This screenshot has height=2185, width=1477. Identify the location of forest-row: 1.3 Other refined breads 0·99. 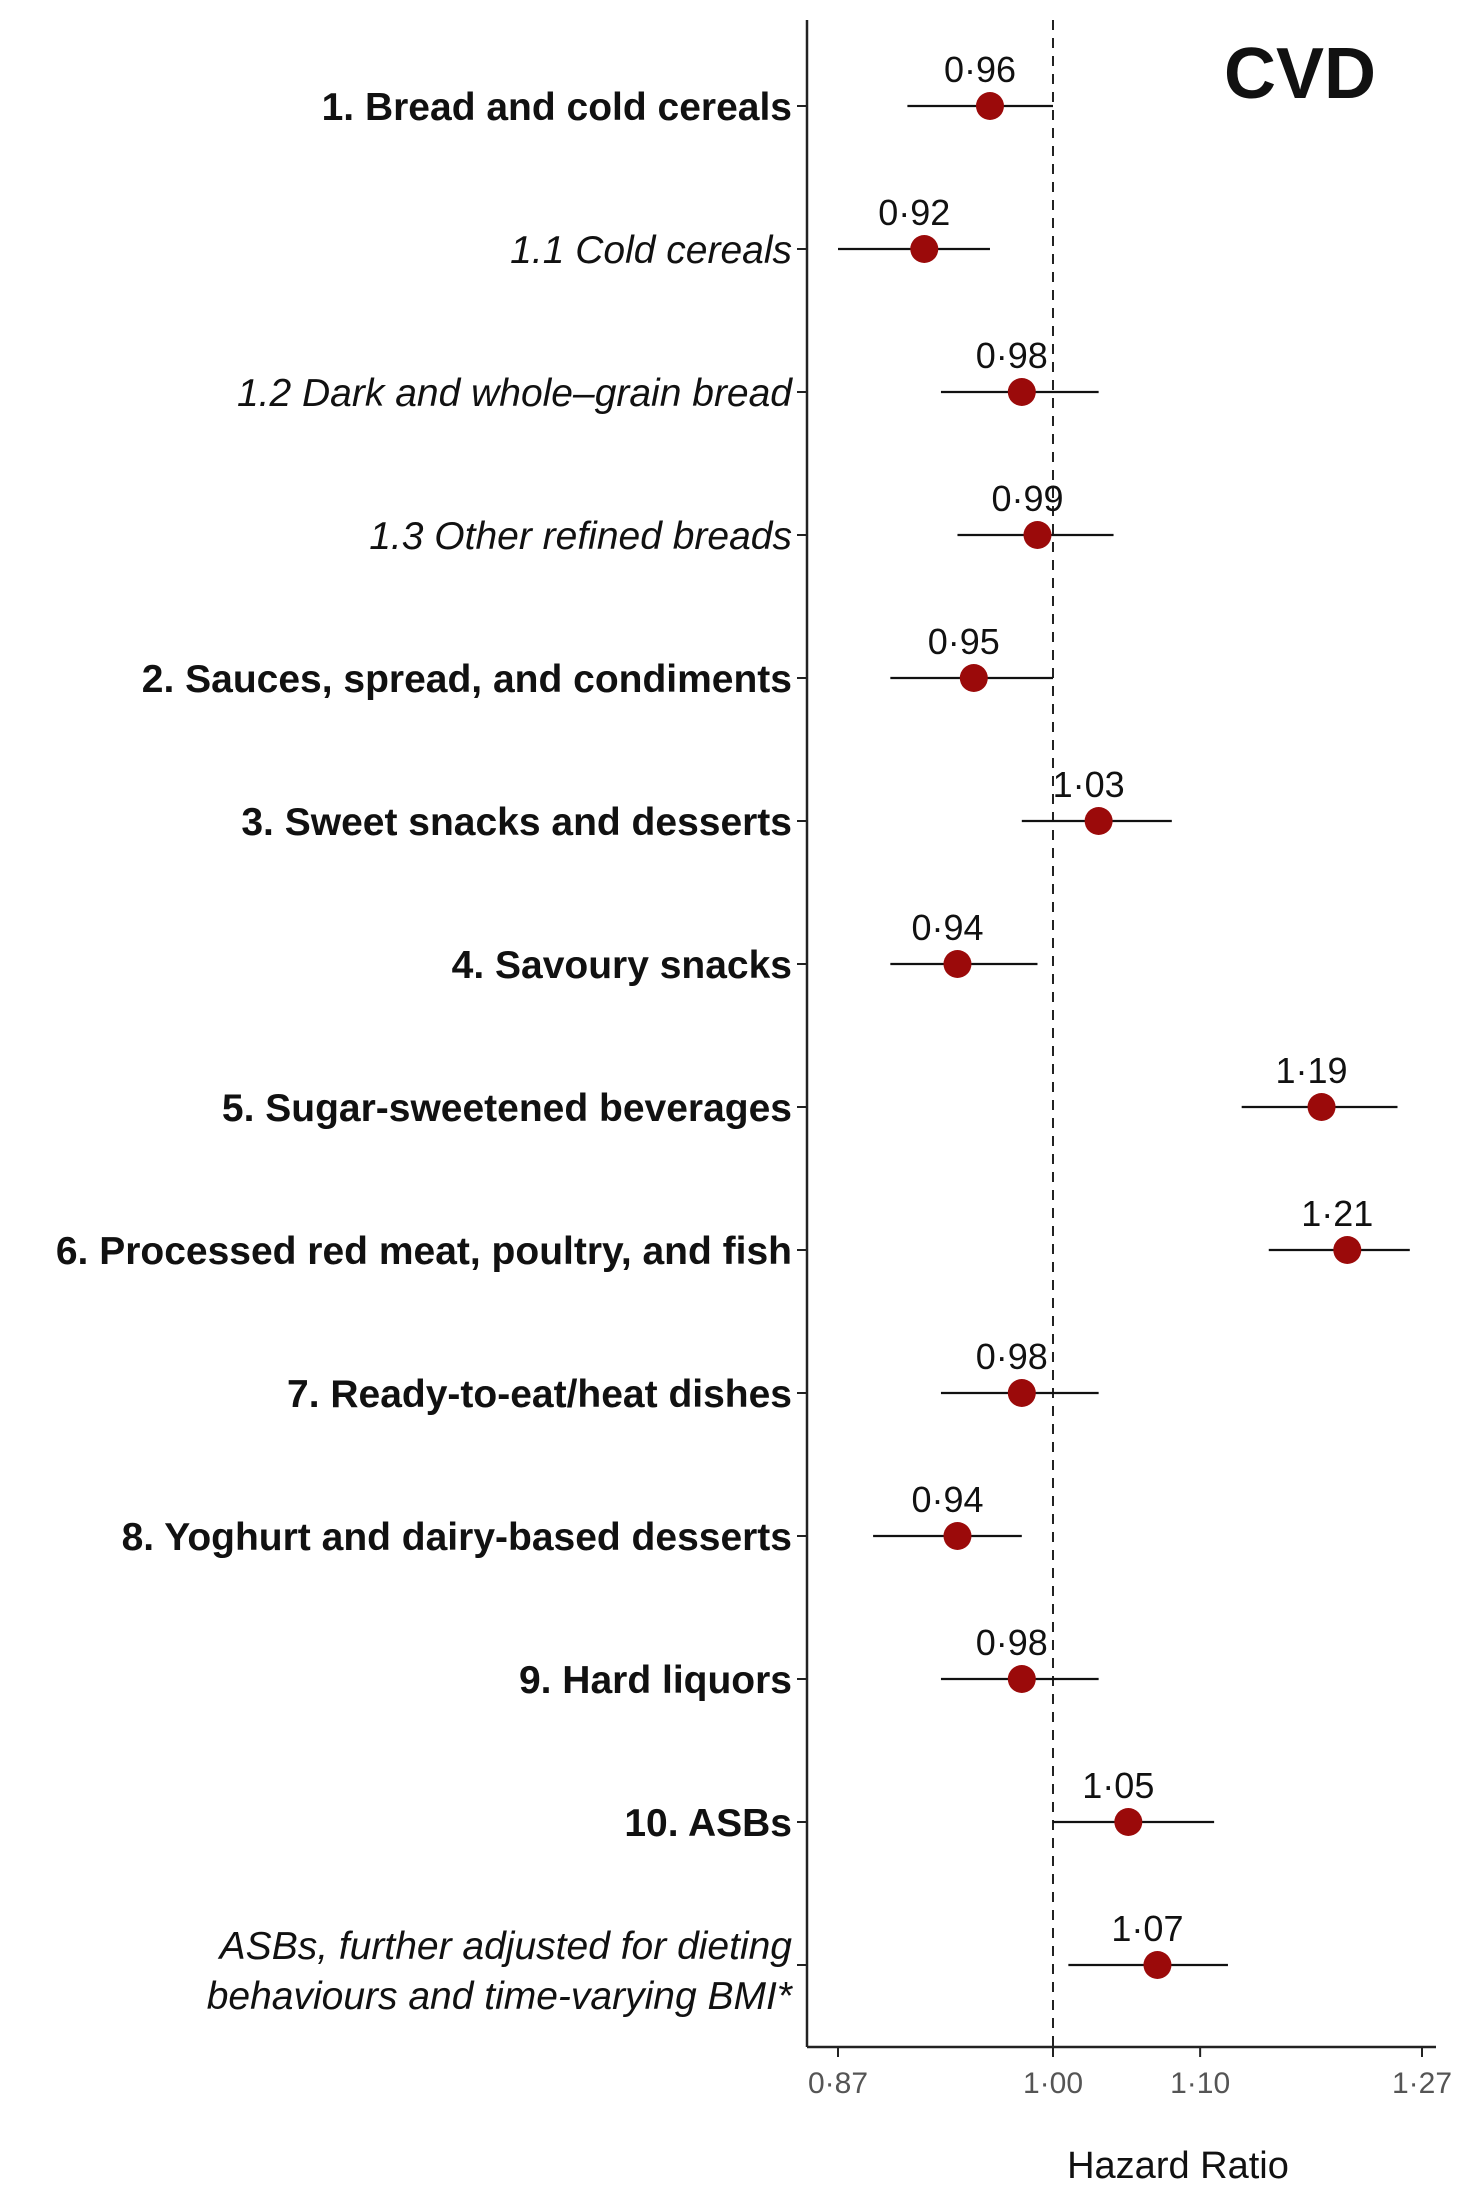
(741, 518).